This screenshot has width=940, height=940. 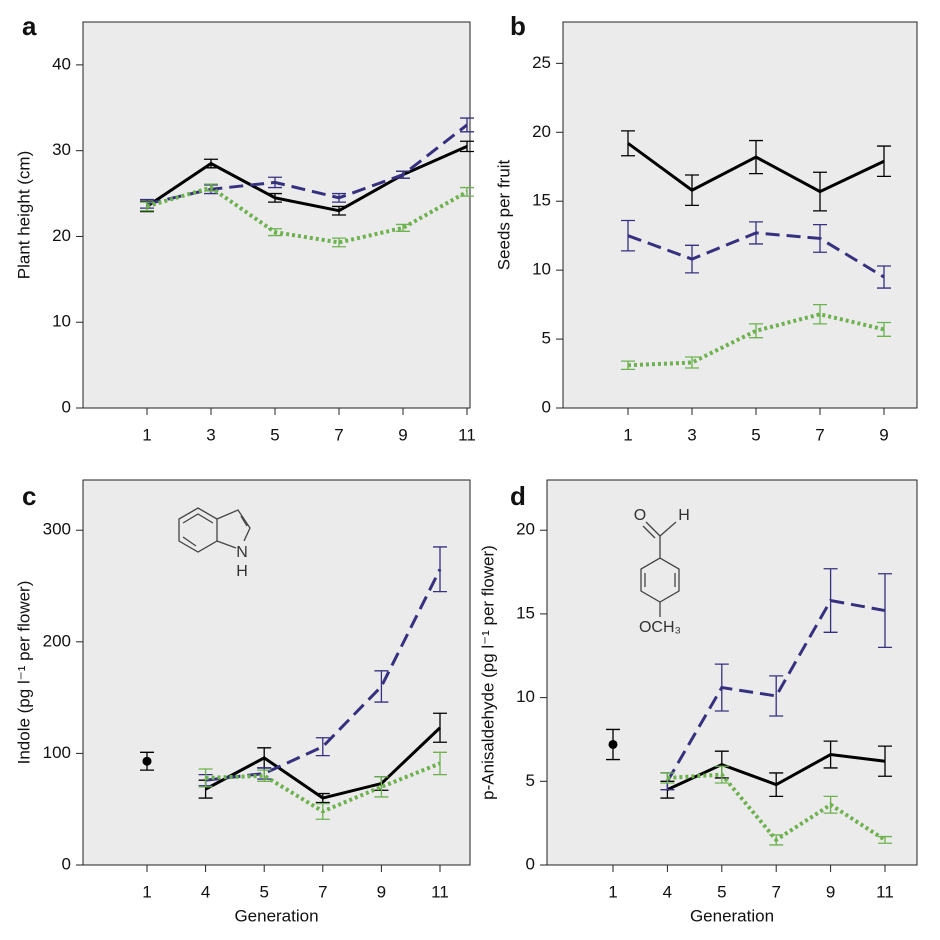 I want to click on y-axis-label: p-Anisaldehyde (pg l⁻¹ per flower), so click(x=487, y=672).